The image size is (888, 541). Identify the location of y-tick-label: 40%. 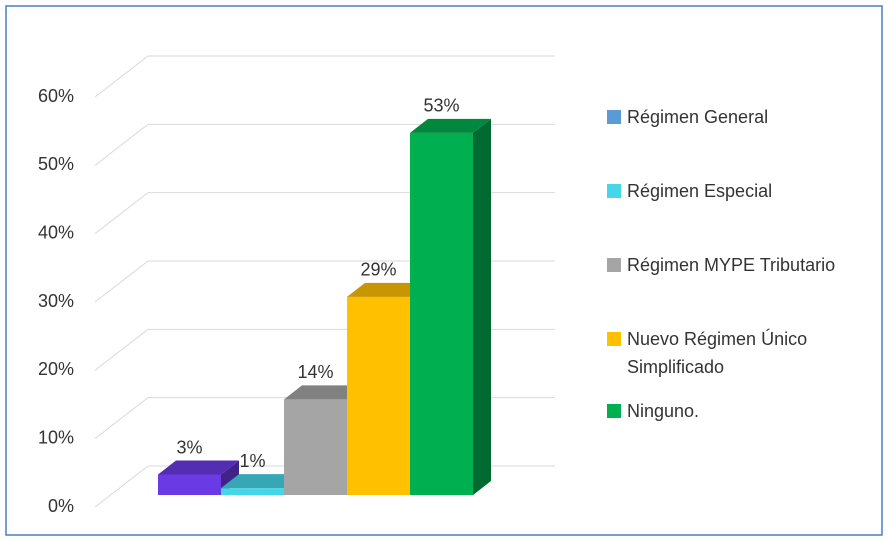
(56, 232).